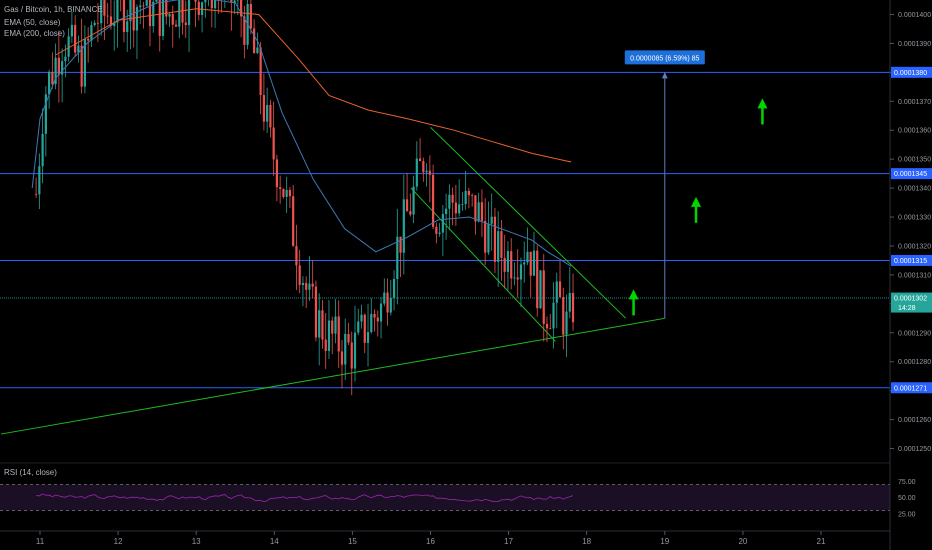  What do you see at coordinates (196, 541) in the screenshot?
I see `time-tick-label: 13` at bounding box center [196, 541].